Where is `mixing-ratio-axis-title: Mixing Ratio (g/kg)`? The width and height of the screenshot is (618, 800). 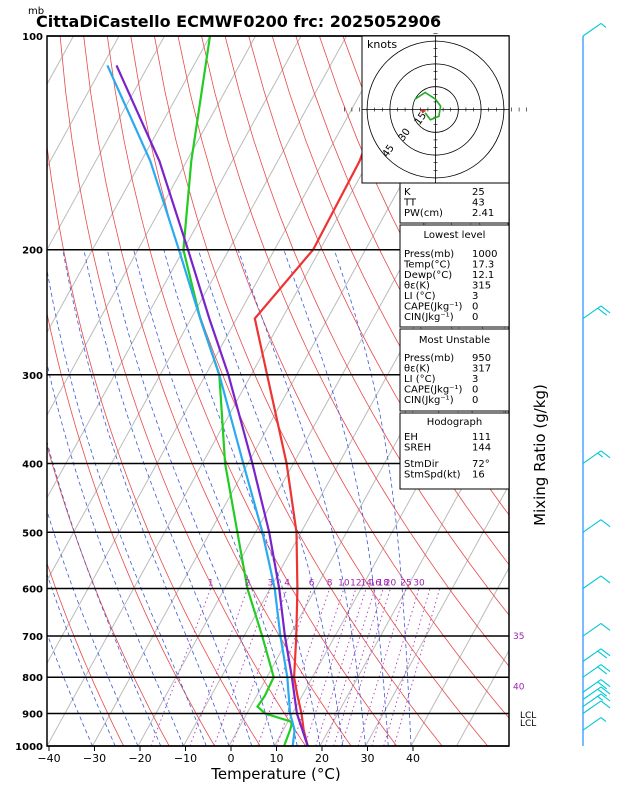
mixing-ratio-axis-title: Mixing Ratio (g/kg) is located at coordinates (540, 455).